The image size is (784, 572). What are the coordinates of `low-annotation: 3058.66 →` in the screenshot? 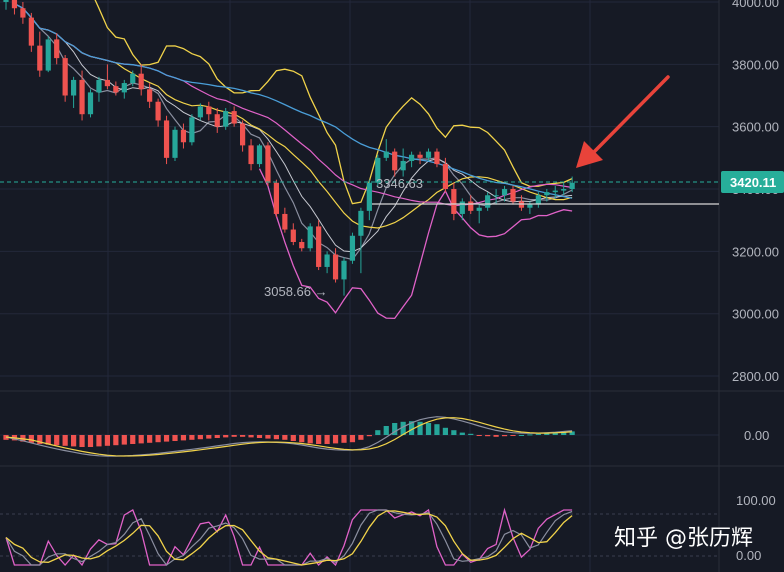 It's located at (296, 291).